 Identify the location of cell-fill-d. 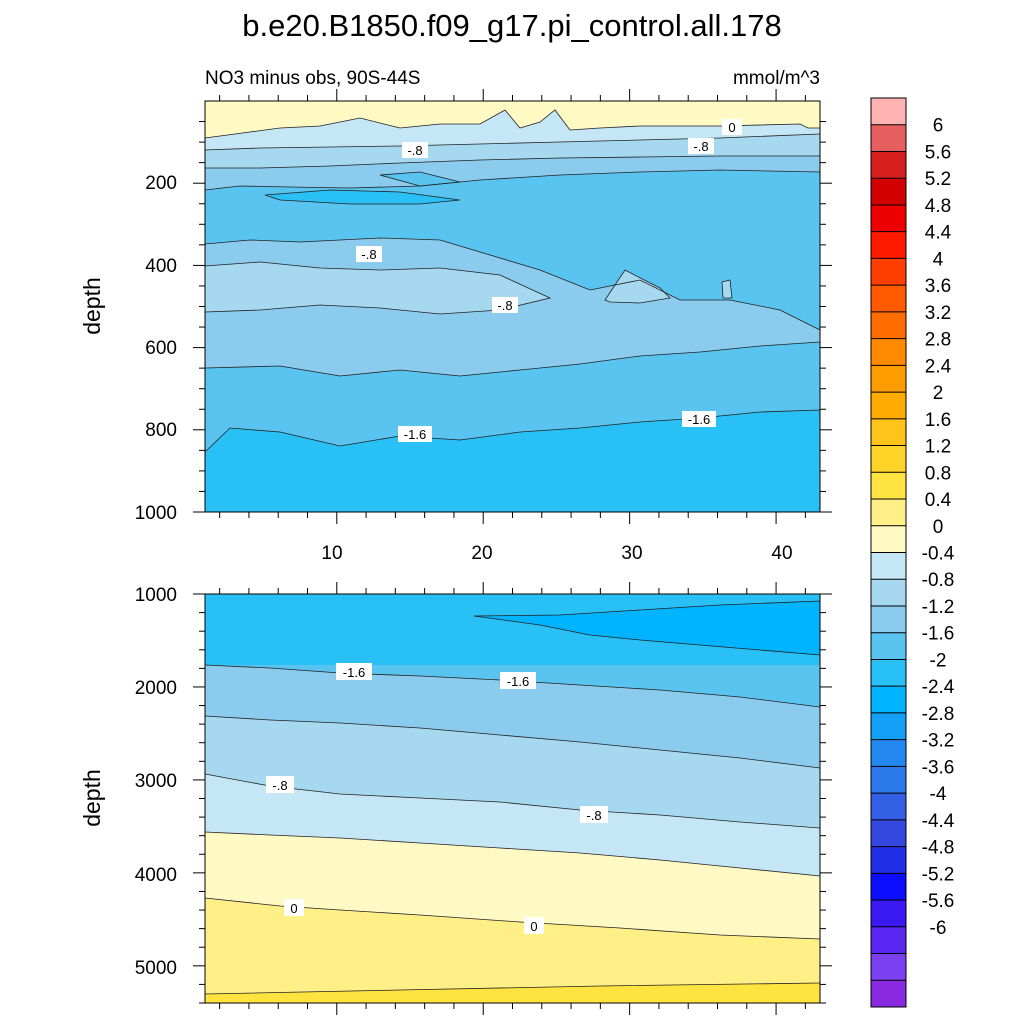
(637, 286).